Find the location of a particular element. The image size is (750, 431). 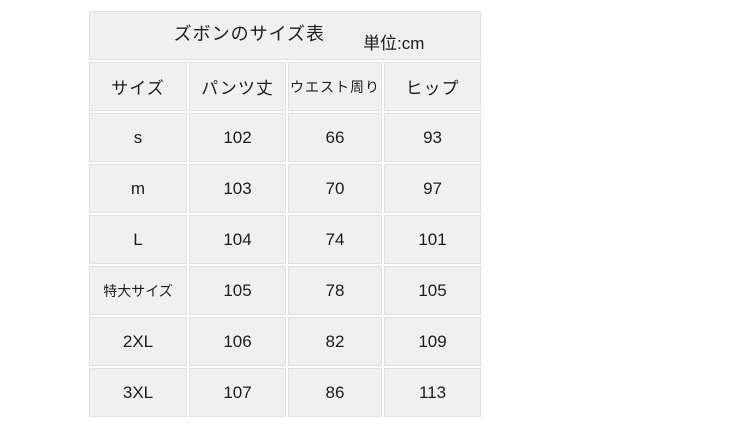

unit-label: 単位:cm is located at coordinates (394, 43).